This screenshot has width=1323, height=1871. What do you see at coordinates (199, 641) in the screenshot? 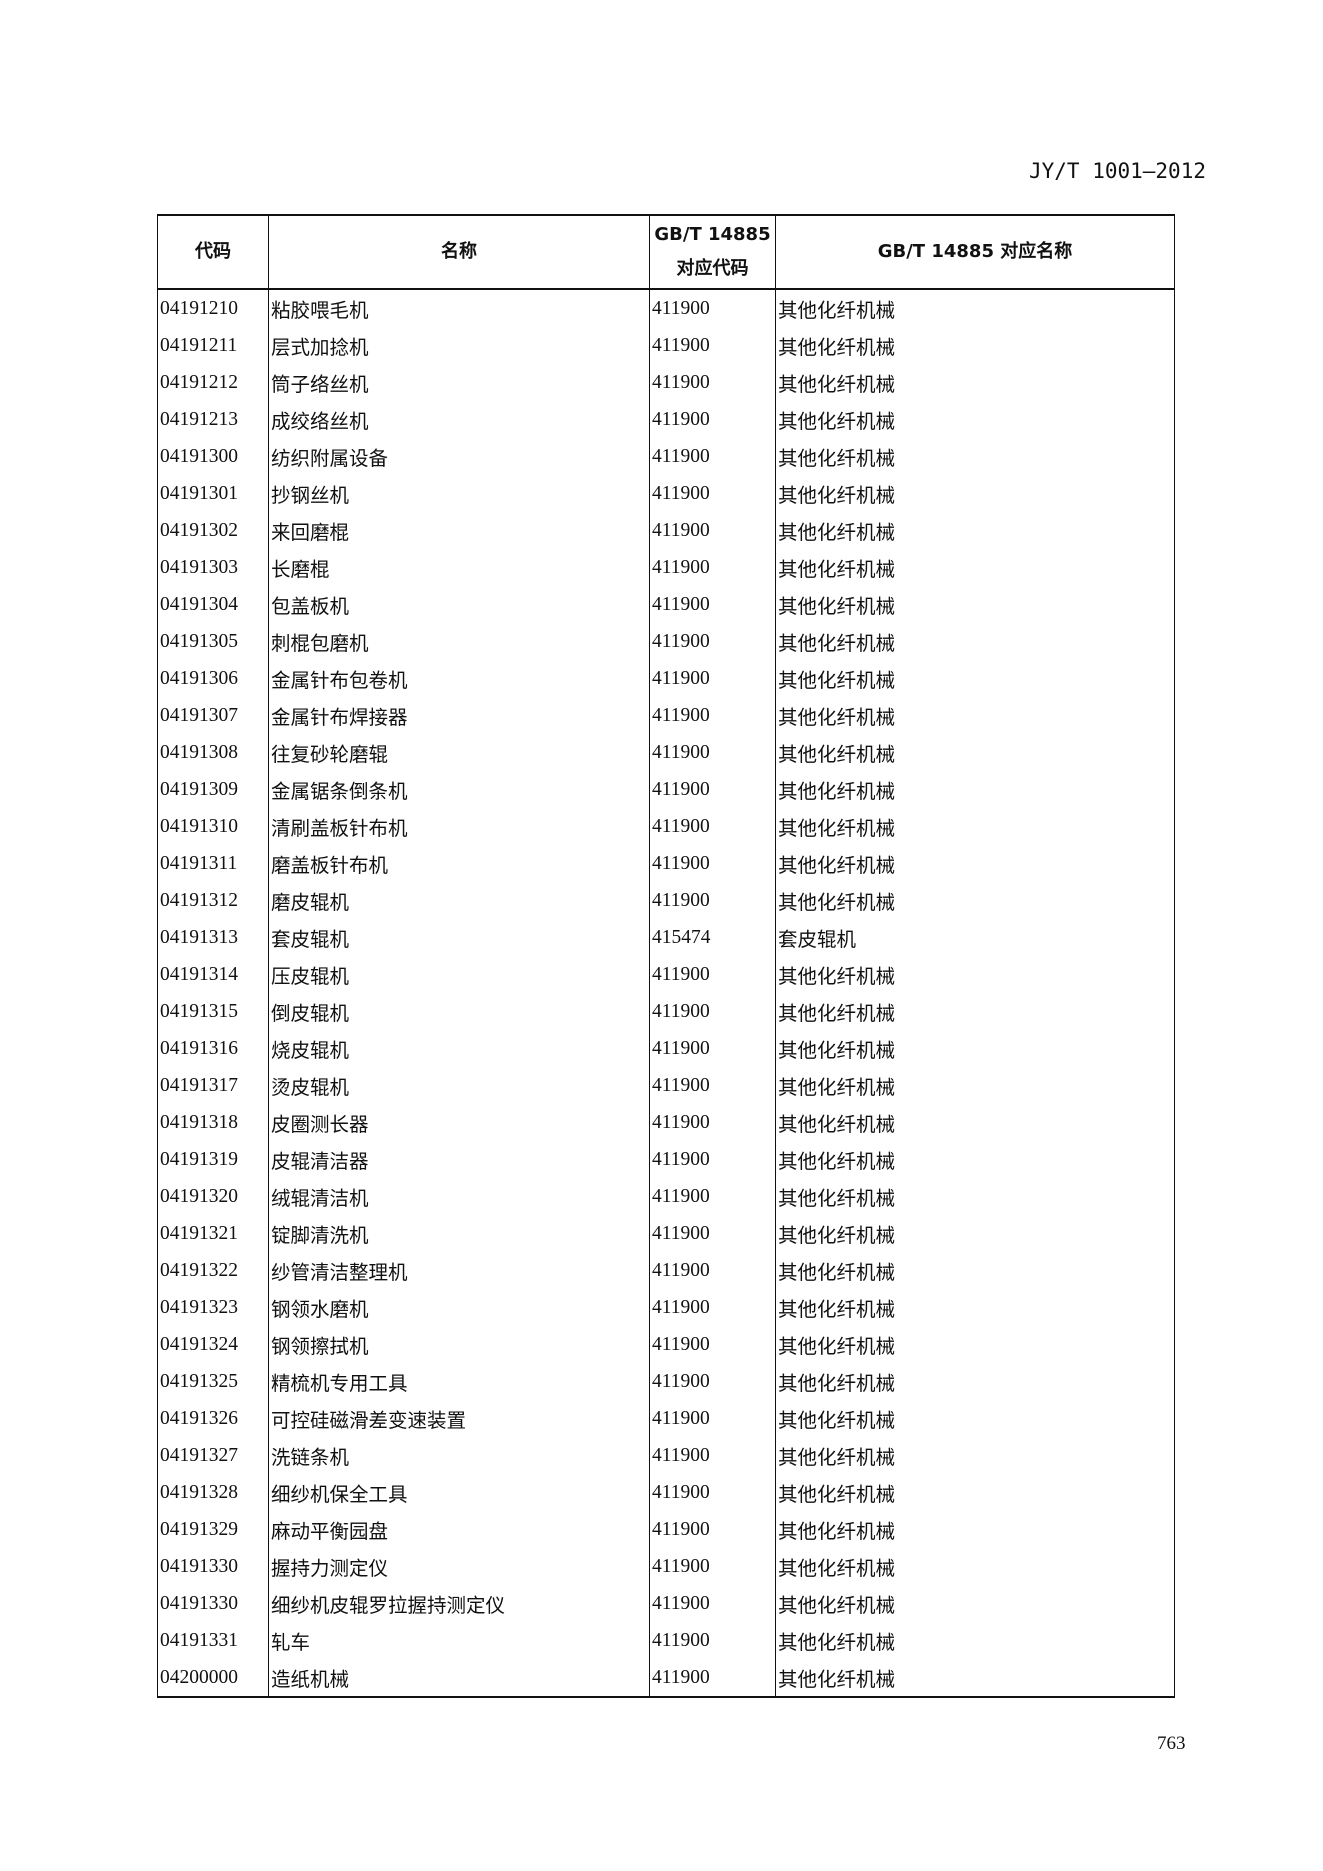
I see `cell-code: 04191305` at bounding box center [199, 641].